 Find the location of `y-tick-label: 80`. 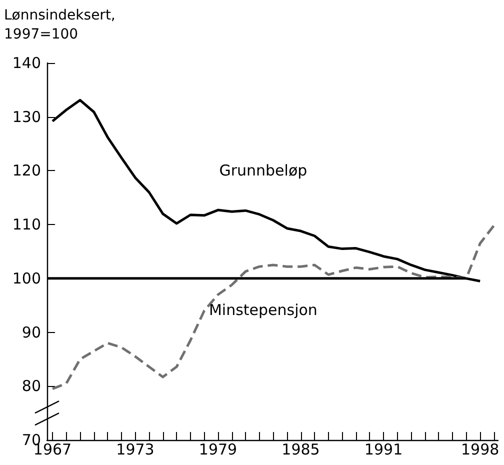

y-tick-label: 80 is located at coordinates (31, 386).